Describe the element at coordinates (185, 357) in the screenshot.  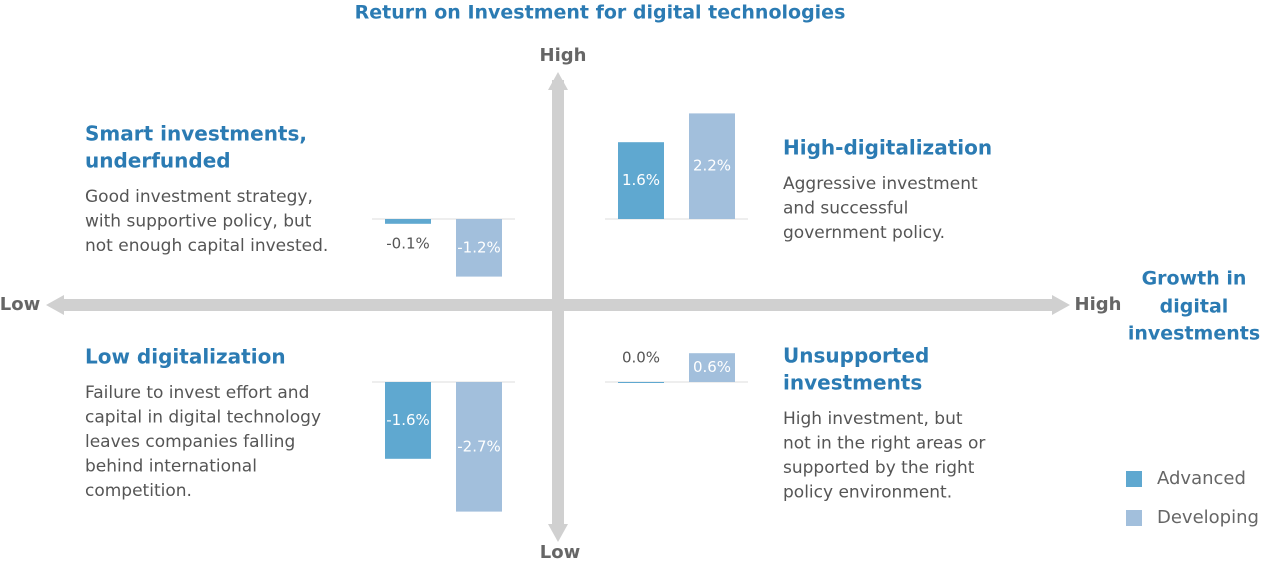
I see `quadrant-title: Low digitalization` at that location.